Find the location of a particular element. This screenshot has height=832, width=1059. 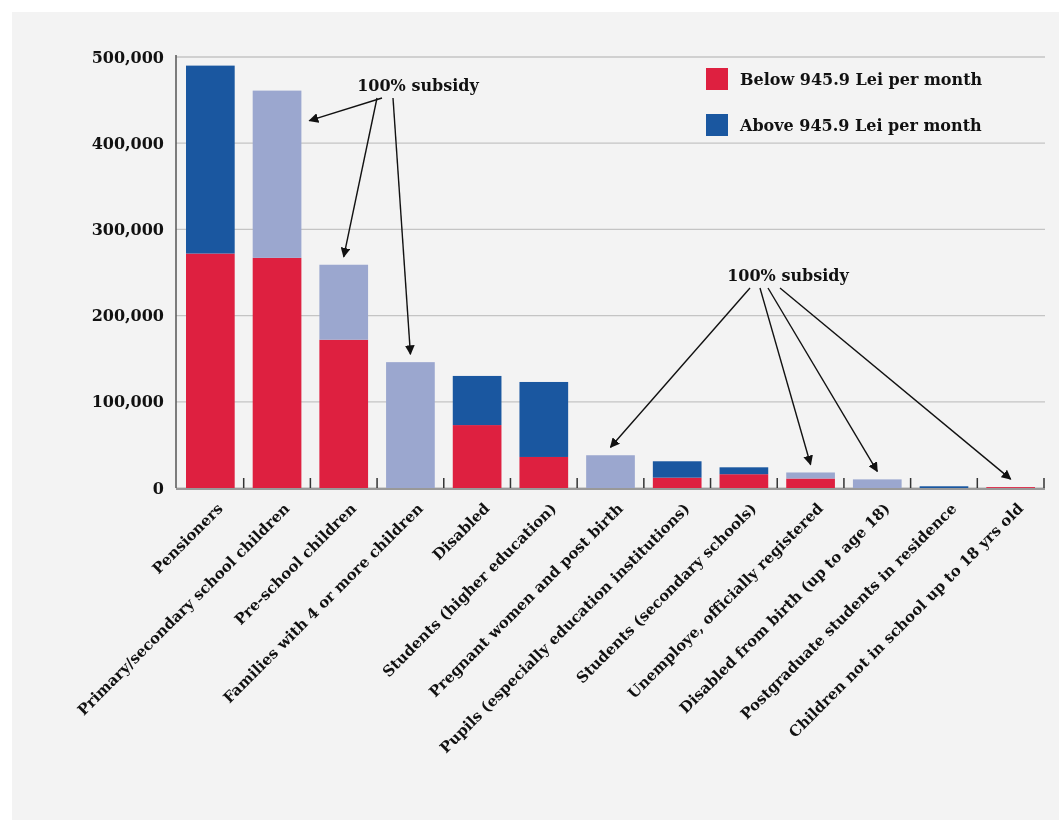

y-tick-label: 400,000 is located at coordinates (127, 143).